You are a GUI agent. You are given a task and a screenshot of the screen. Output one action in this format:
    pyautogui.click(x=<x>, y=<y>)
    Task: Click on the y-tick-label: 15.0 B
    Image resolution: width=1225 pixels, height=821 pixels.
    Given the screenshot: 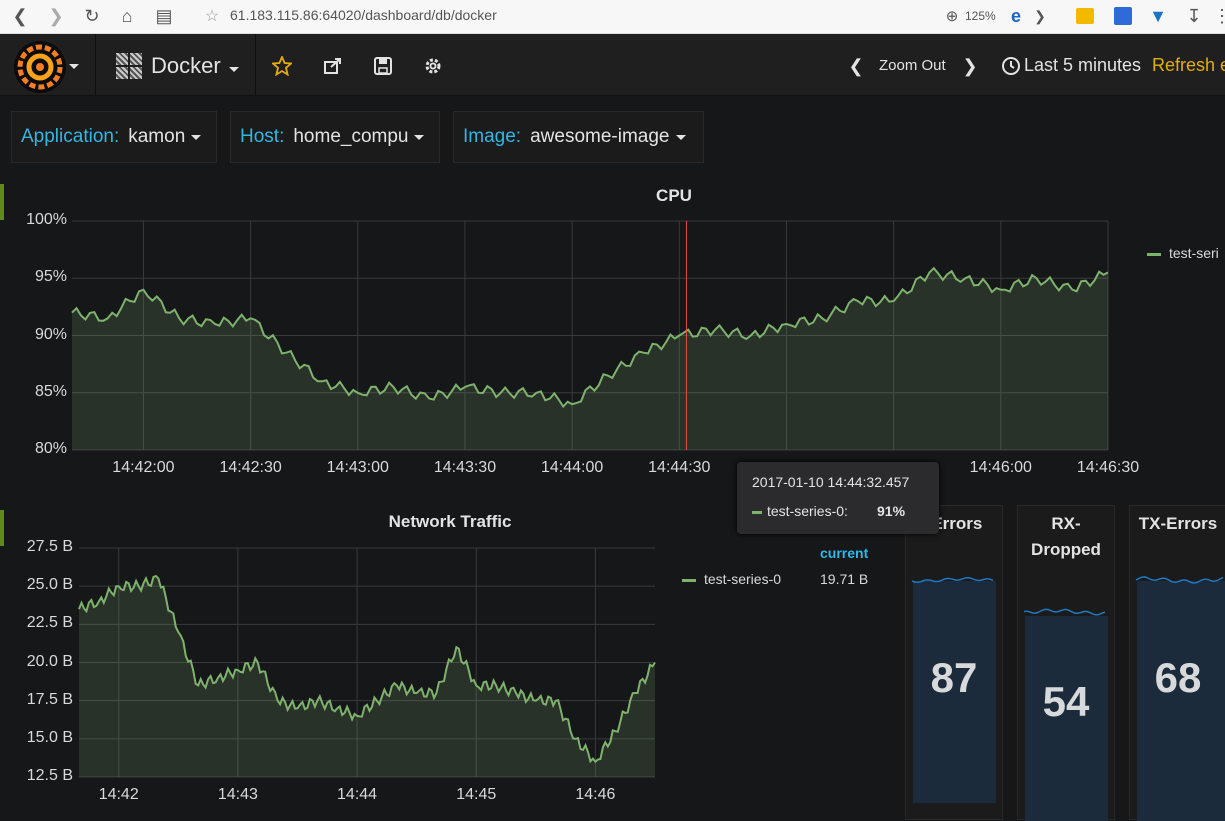 What is the action you would take?
    pyautogui.click(x=49, y=737)
    